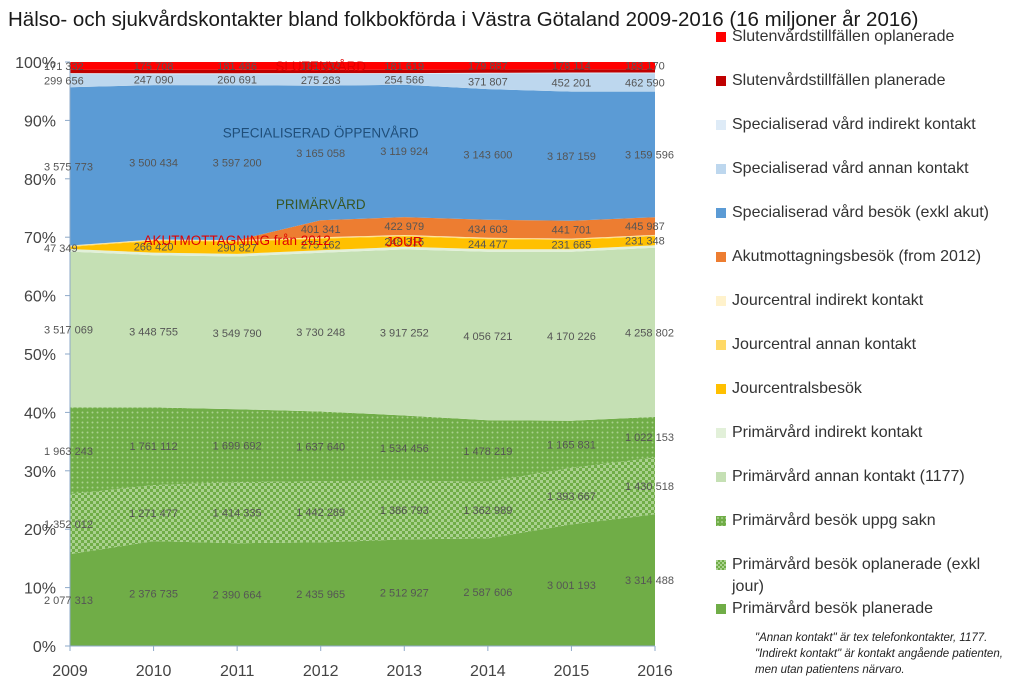 This screenshot has height=695, width=1023. Describe the element at coordinates (645, 227) in the screenshot. I see `data-label: 445 987` at that location.